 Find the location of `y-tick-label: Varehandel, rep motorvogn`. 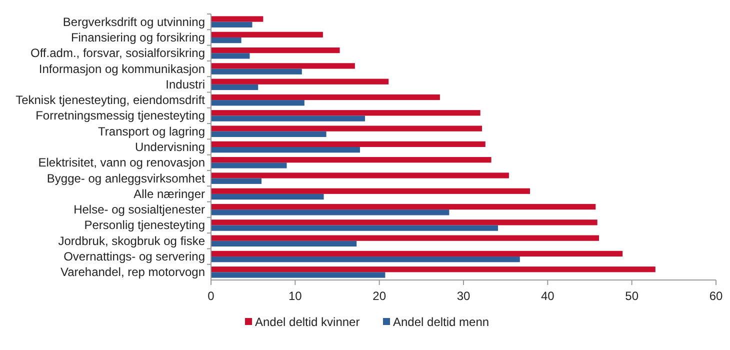

y-tick-label: Varehandel, rep motorvogn is located at coordinates (132, 272).